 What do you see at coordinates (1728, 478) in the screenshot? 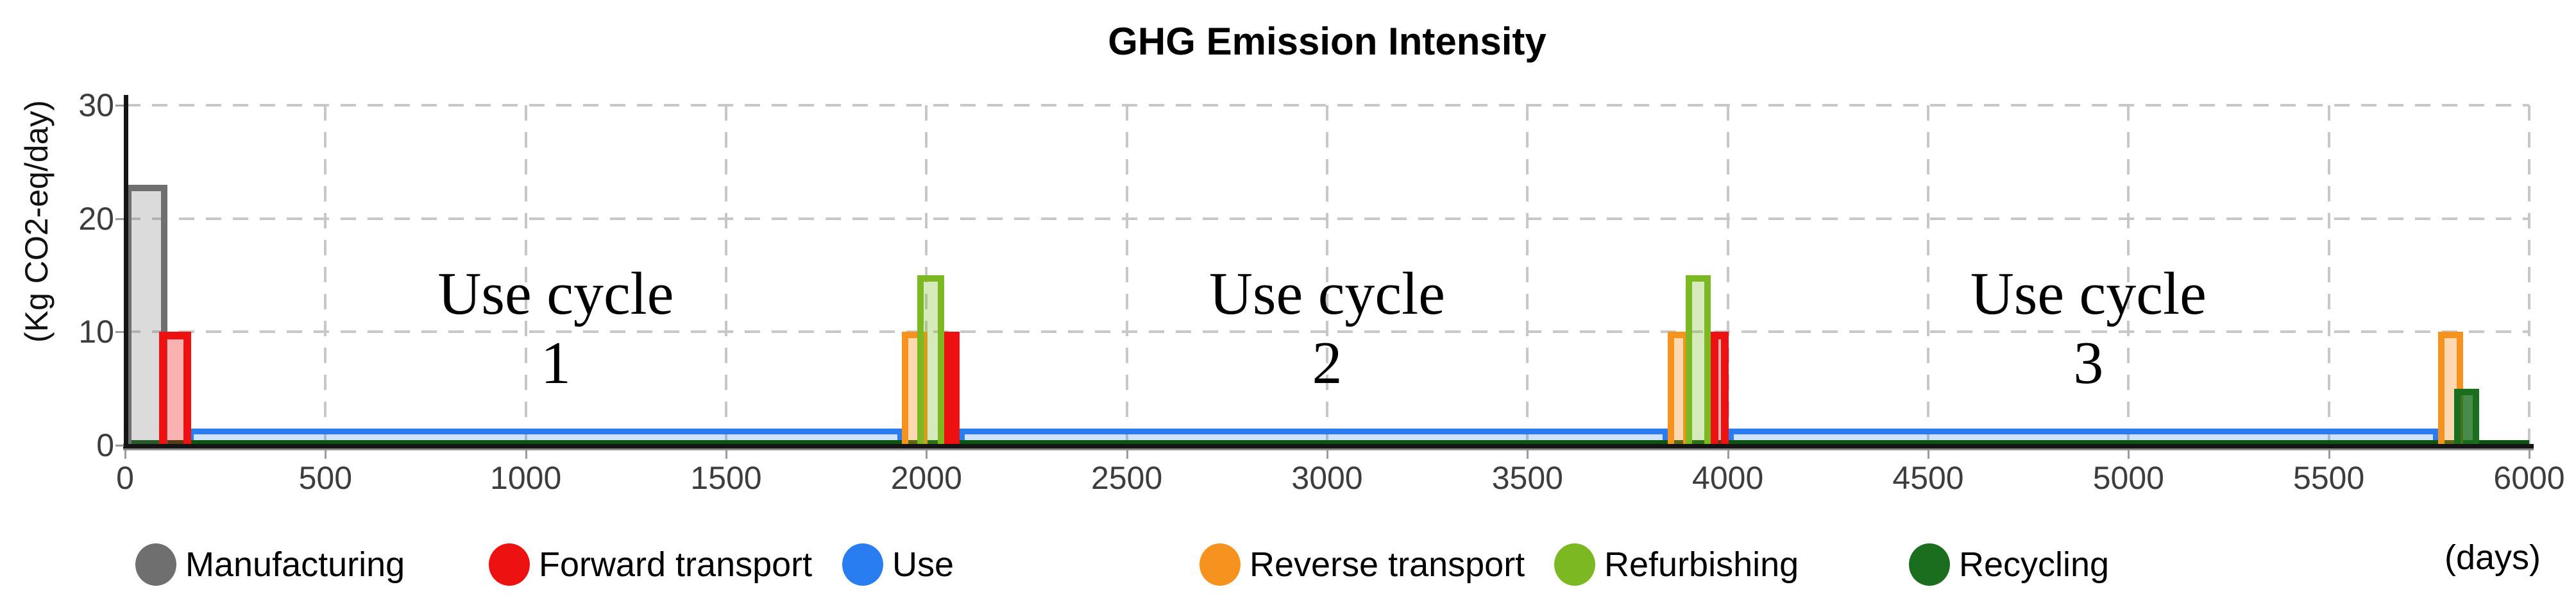
I see `x-tick-label-4000: 4000` at bounding box center [1728, 478].